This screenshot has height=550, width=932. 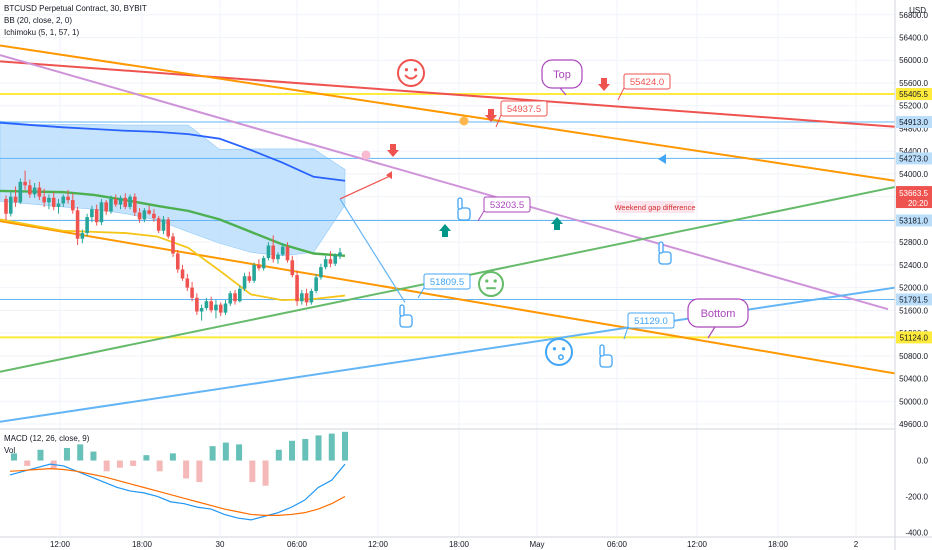 What do you see at coordinates (655, 207) in the screenshot?
I see `note: Weekend gap difference` at bounding box center [655, 207].